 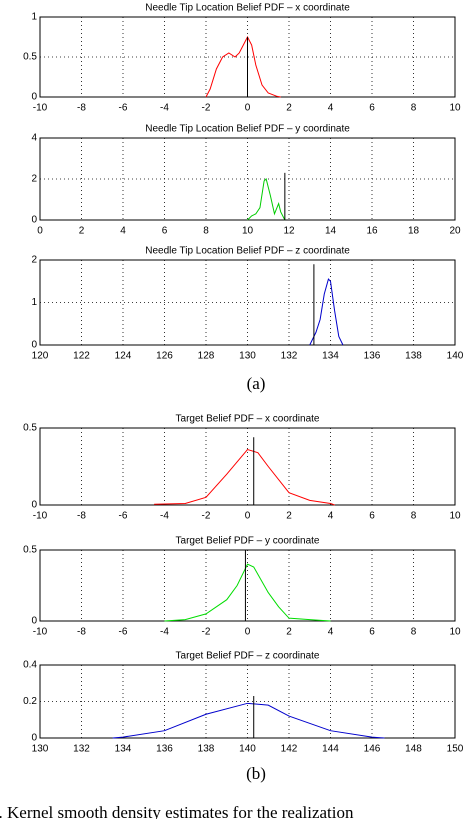 What do you see at coordinates (256, 383) in the screenshot?
I see `caption: (a)` at bounding box center [256, 383].